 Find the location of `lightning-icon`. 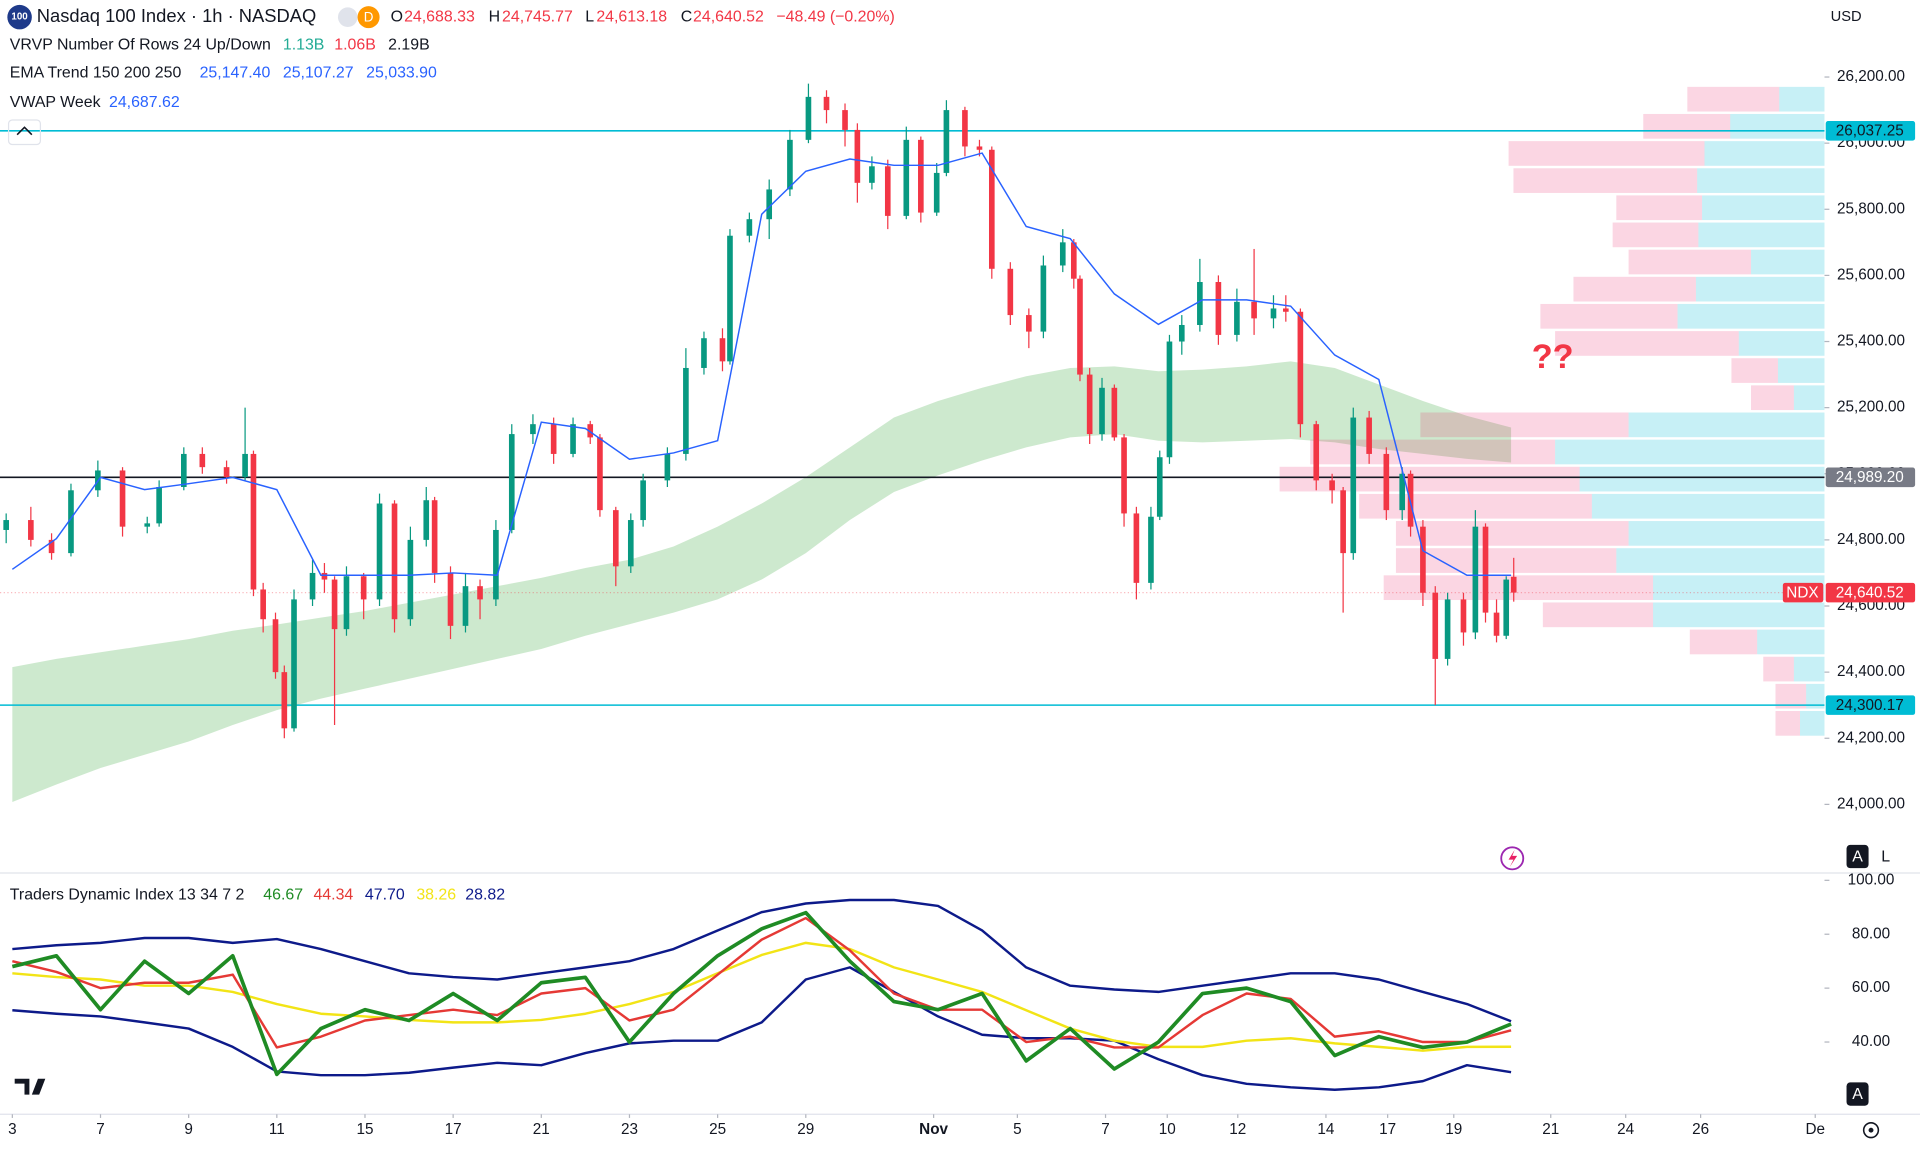

lightning-icon is located at coordinates (1512, 858).